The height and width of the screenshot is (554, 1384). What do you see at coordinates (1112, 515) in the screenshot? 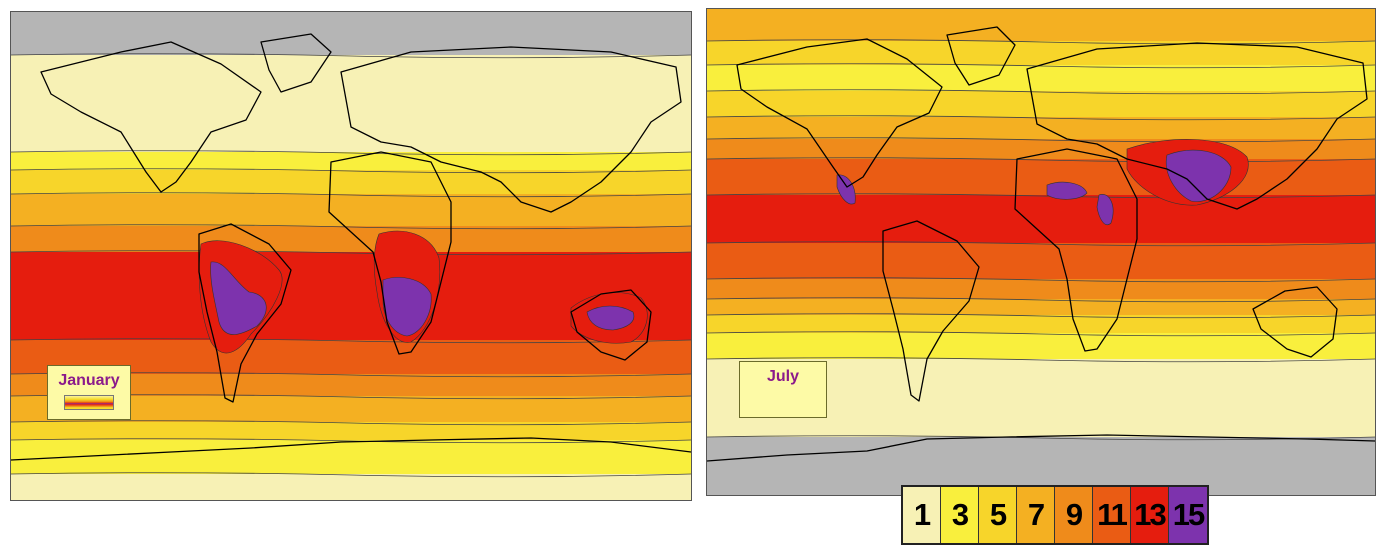
I see `legend-cell-11: 11` at bounding box center [1112, 515].